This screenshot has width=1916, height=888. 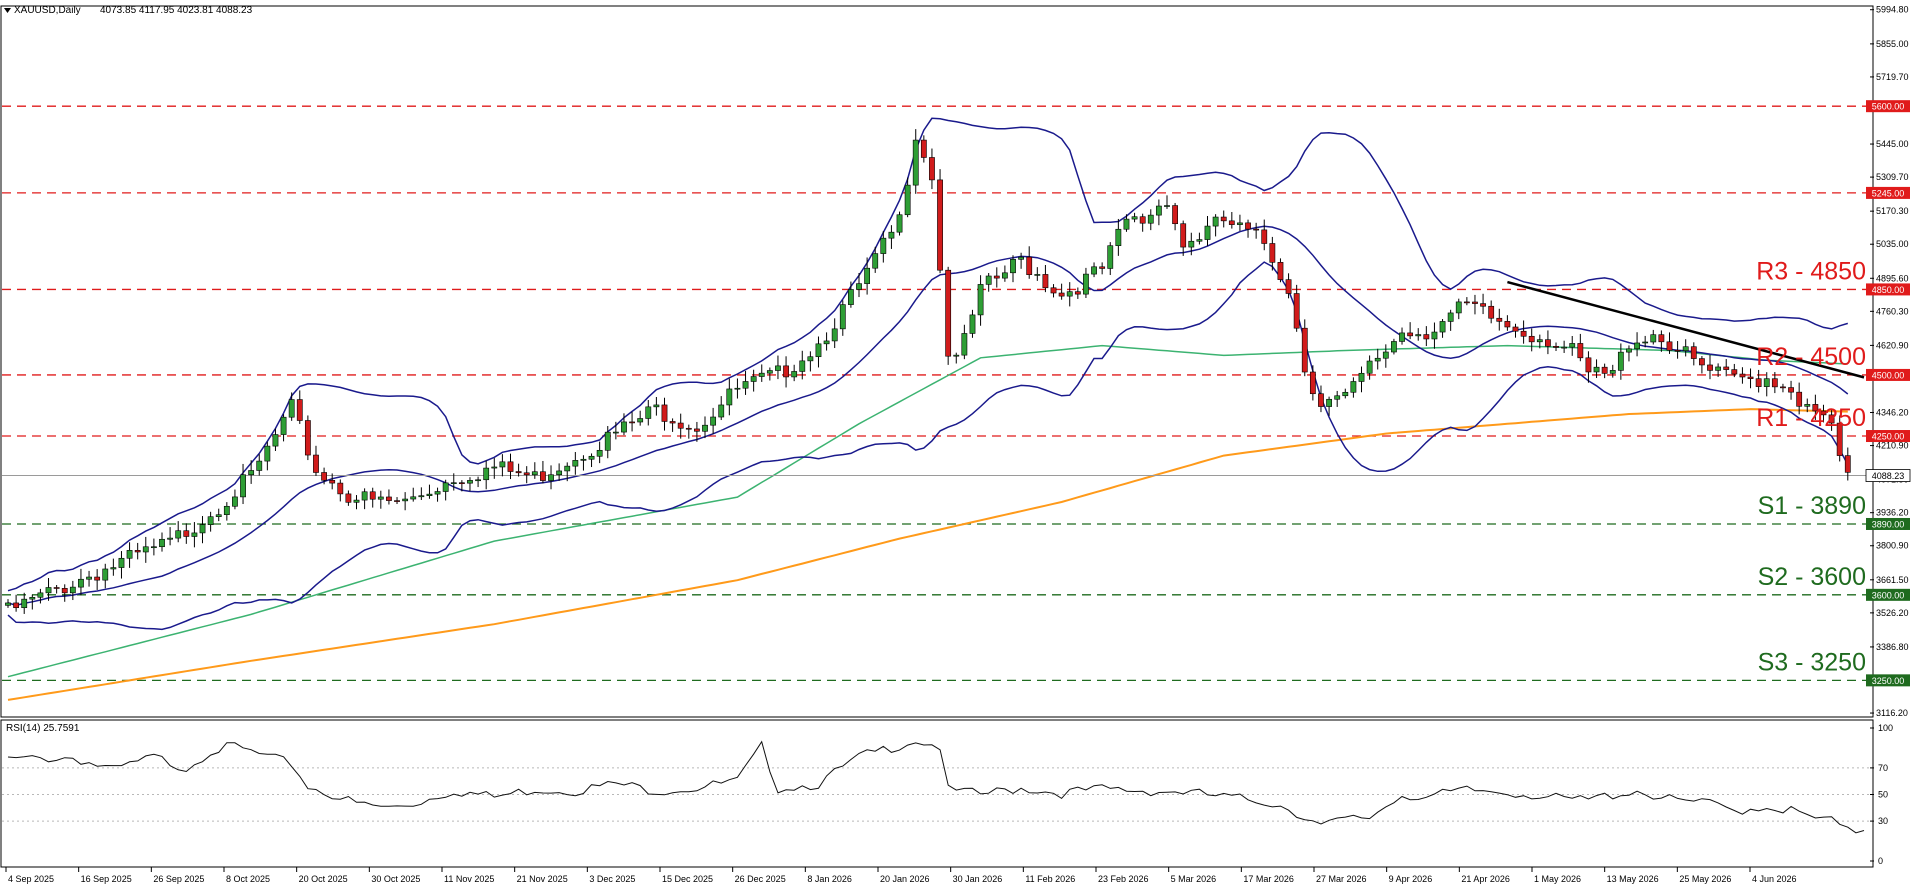 I want to click on price-tick-label-3936.20: 3936.20, so click(x=1892, y=513).